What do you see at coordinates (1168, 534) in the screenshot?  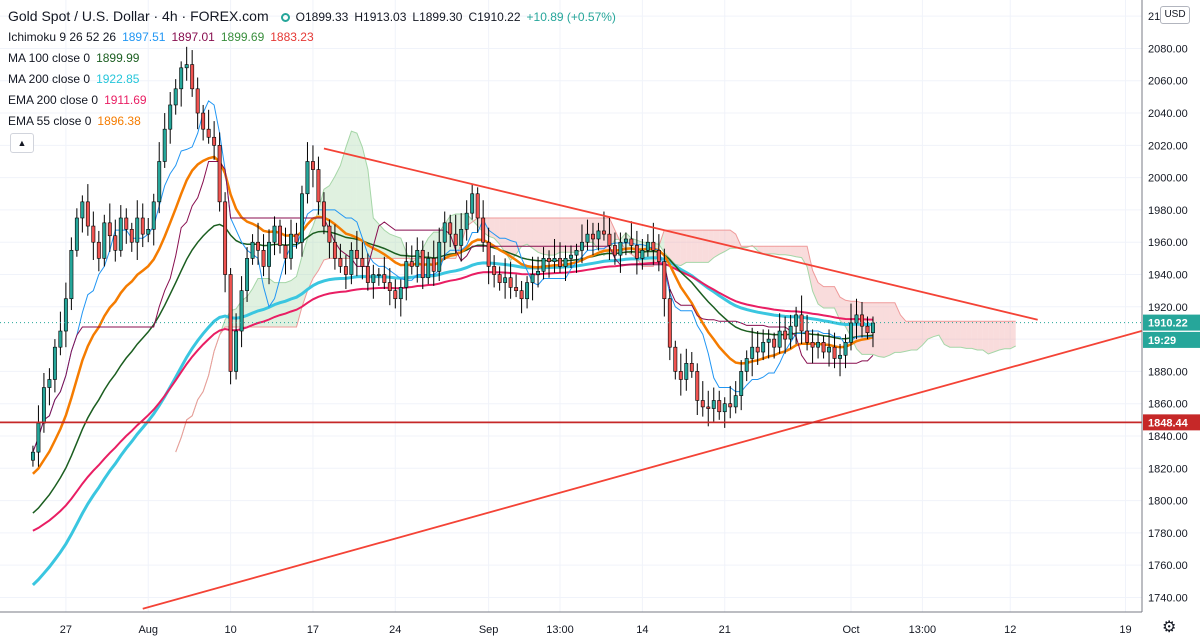 I see `price-tick-label: 1780.00` at bounding box center [1168, 534].